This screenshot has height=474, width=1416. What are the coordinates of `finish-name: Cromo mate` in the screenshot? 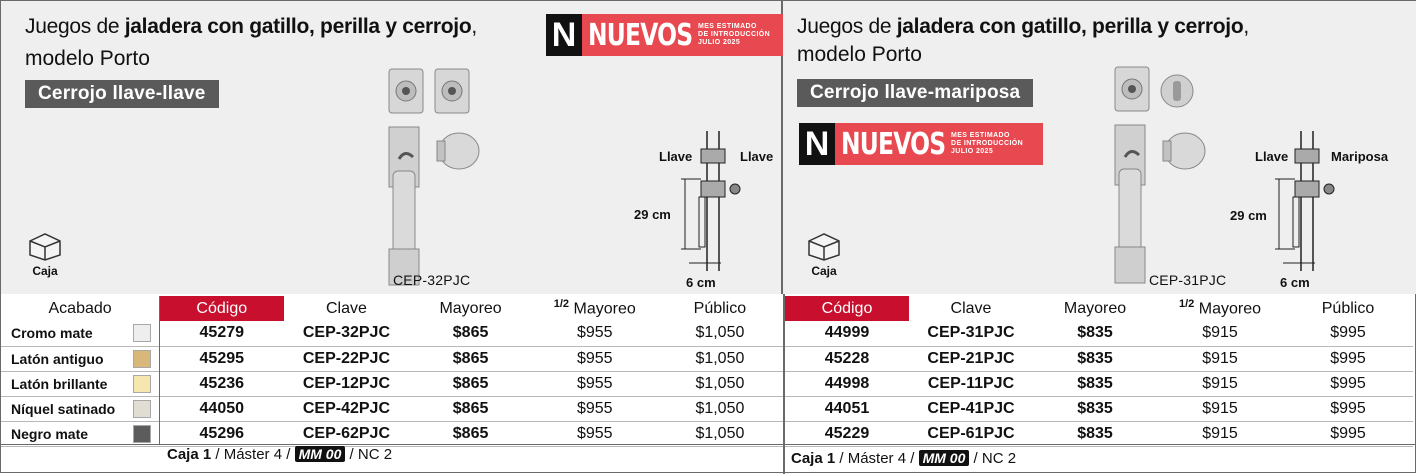 It's located at (52, 333).